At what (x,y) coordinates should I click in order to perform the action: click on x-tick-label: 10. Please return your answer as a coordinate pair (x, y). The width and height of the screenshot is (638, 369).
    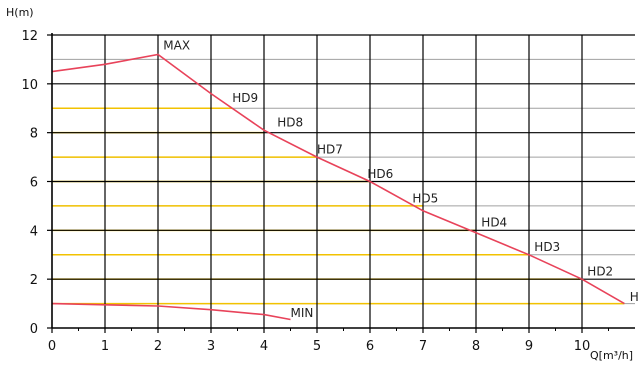
    Looking at the image, I should click on (582, 346).